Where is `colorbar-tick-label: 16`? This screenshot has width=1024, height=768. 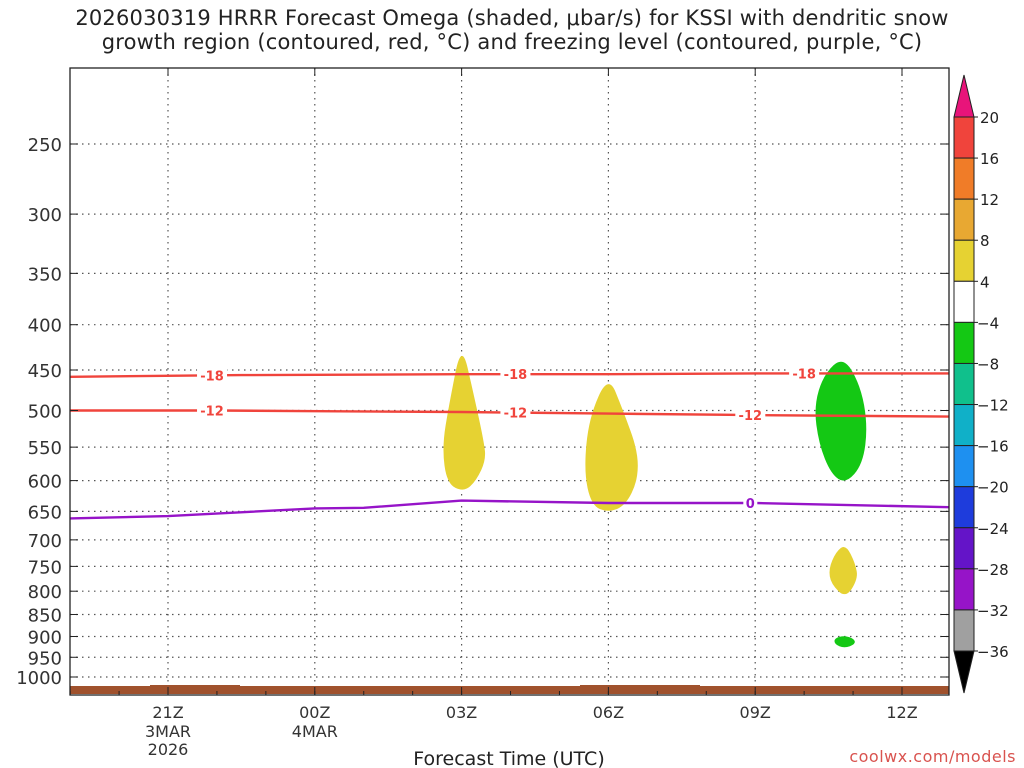 colorbar-tick-label: 16 is located at coordinates (989, 159).